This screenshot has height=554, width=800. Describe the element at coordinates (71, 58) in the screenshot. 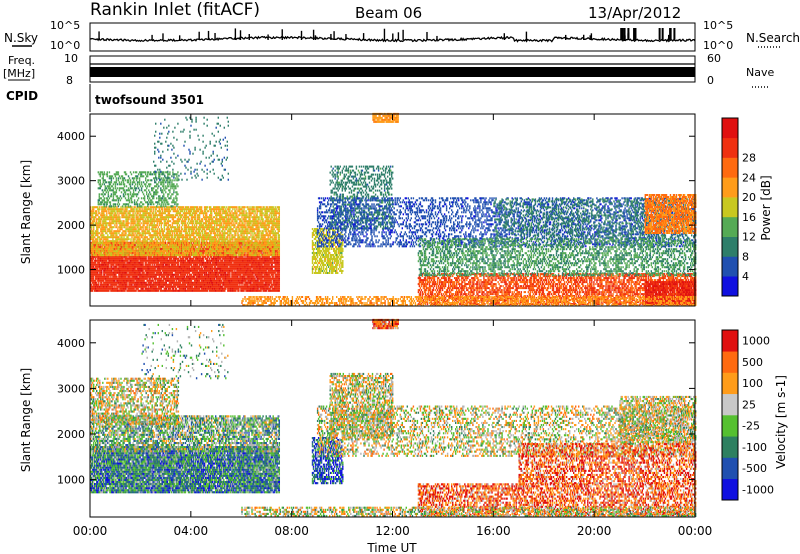

I see `freq-tick-top: 10` at that location.